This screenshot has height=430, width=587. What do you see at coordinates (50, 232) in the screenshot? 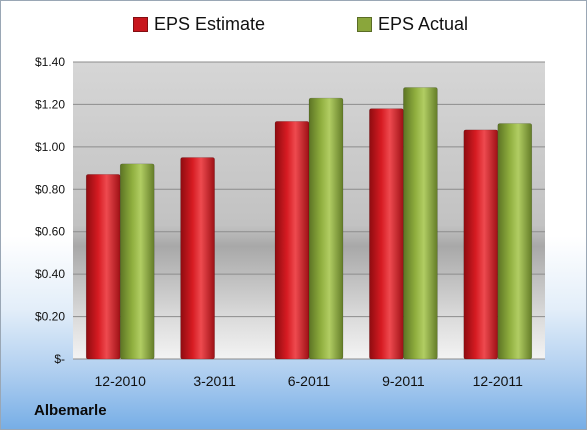
I see `y-tick-label: $0.60` at bounding box center [50, 232].